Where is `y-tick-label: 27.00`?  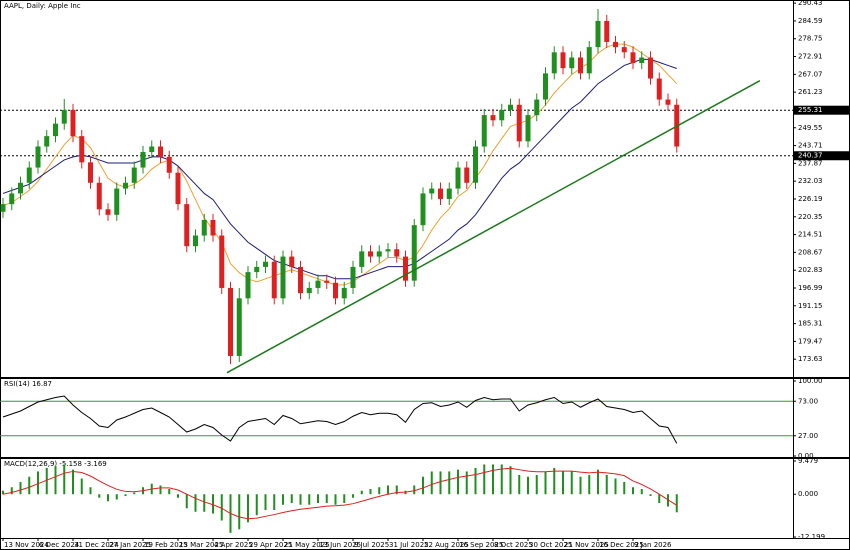
y-tick-label: 27.00 is located at coordinates (808, 436).